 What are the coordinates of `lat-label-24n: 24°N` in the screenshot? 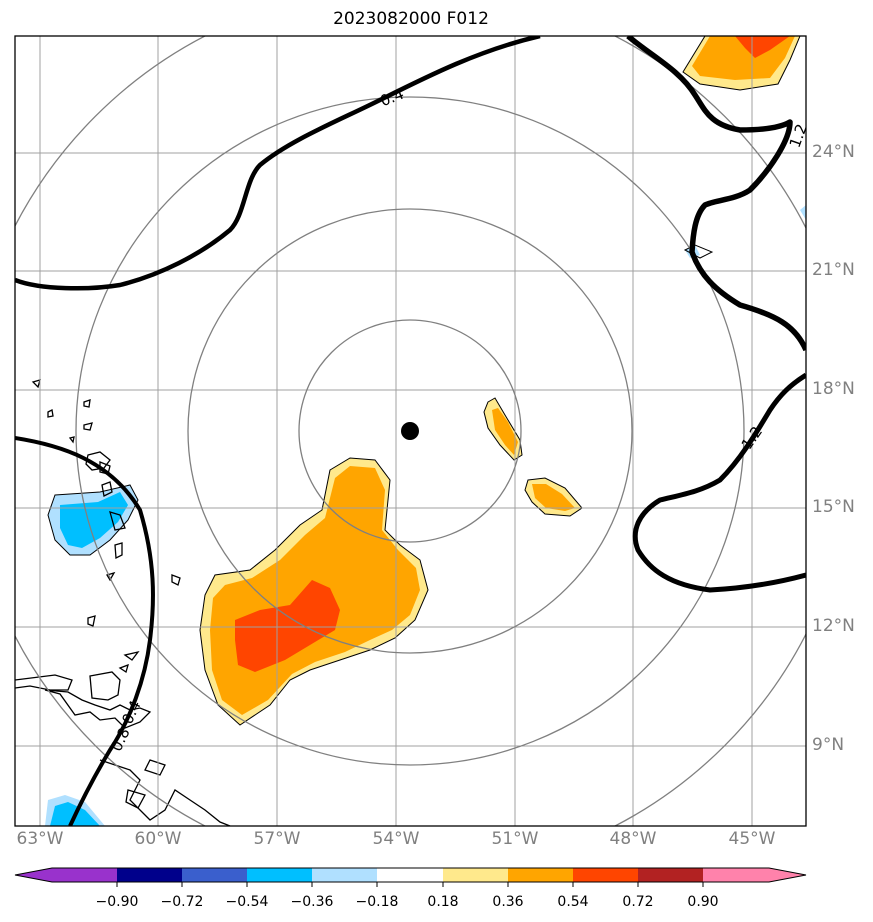 It's located at (833, 152).